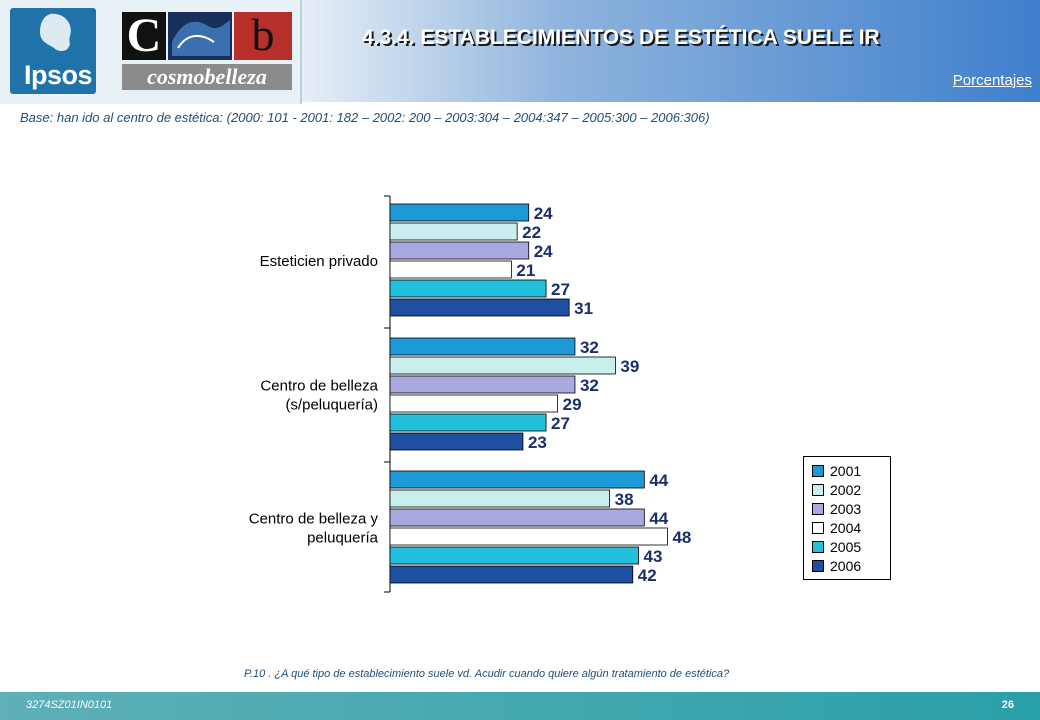 The image size is (1040, 720). I want to click on percentages-link: Porcentajes, so click(992, 80).